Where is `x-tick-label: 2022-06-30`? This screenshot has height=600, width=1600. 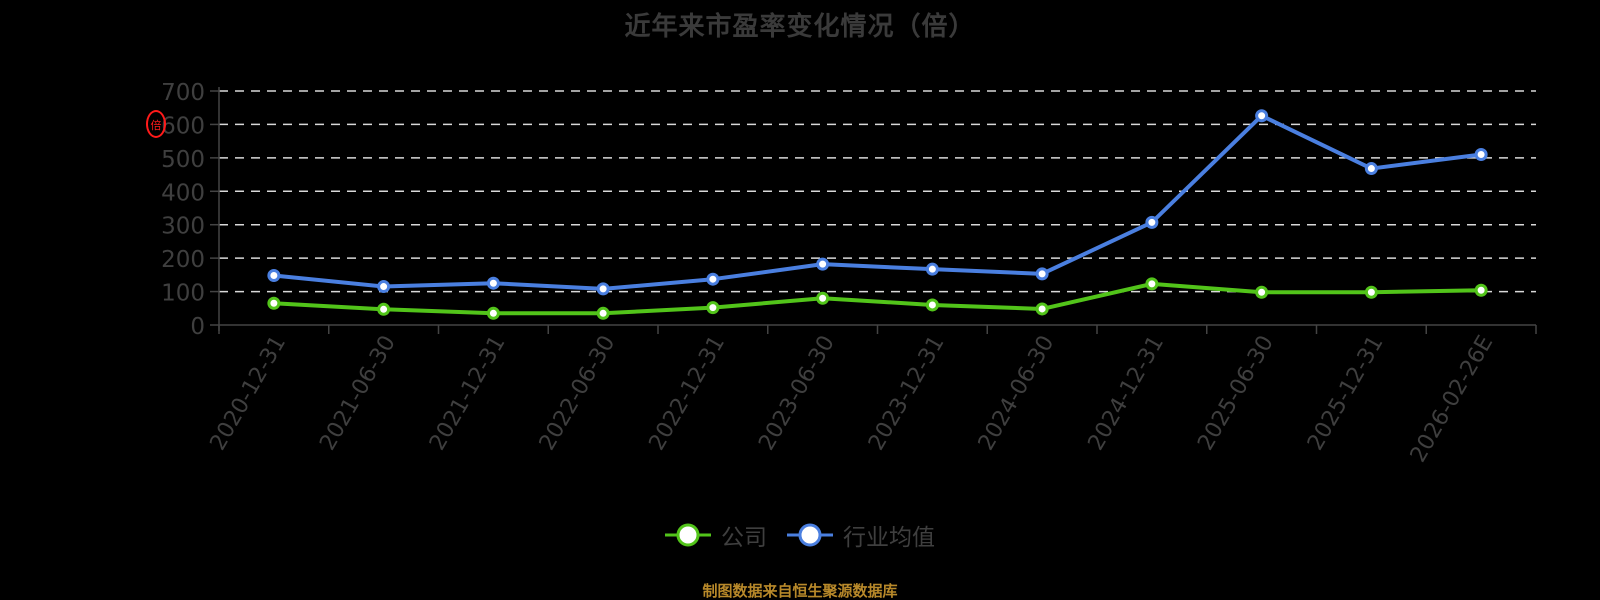 x-tick-label: 2022-06-30 is located at coordinates (578, 393).